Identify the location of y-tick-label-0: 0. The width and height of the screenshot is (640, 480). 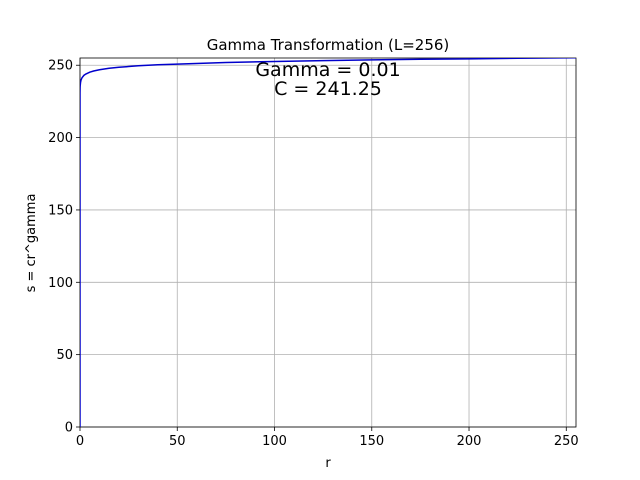
(69, 428).